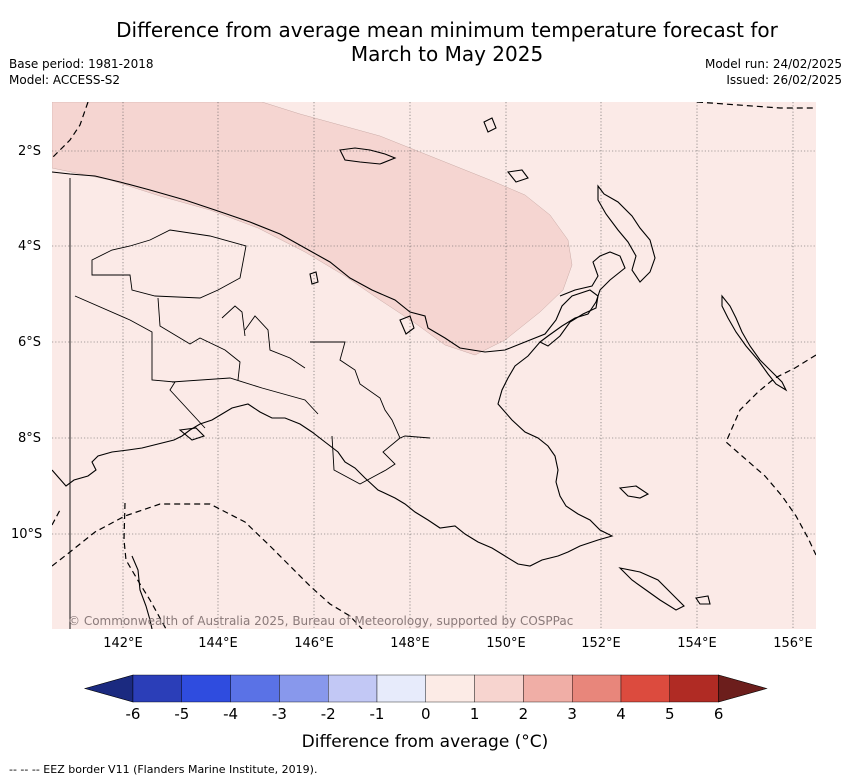 The width and height of the screenshot is (850, 781). Describe the element at coordinates (572, 714) in the screenshot. I see `colorbar-tick: 3` at that location.